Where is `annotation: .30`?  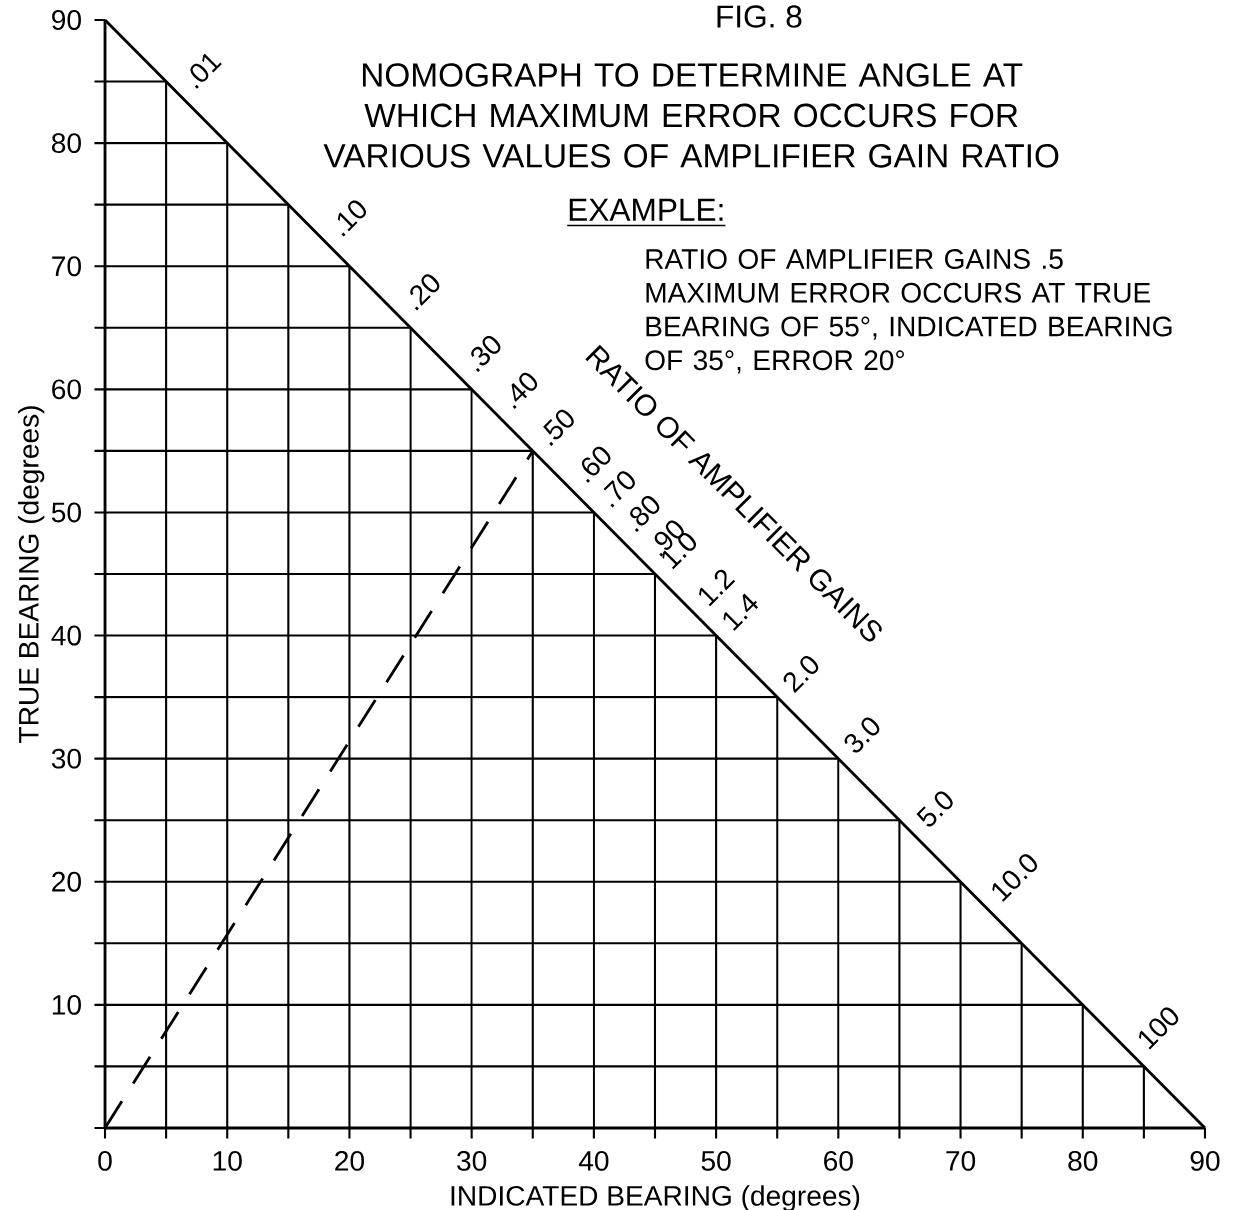
annotation: .30 is located at coordinates (486, 354).